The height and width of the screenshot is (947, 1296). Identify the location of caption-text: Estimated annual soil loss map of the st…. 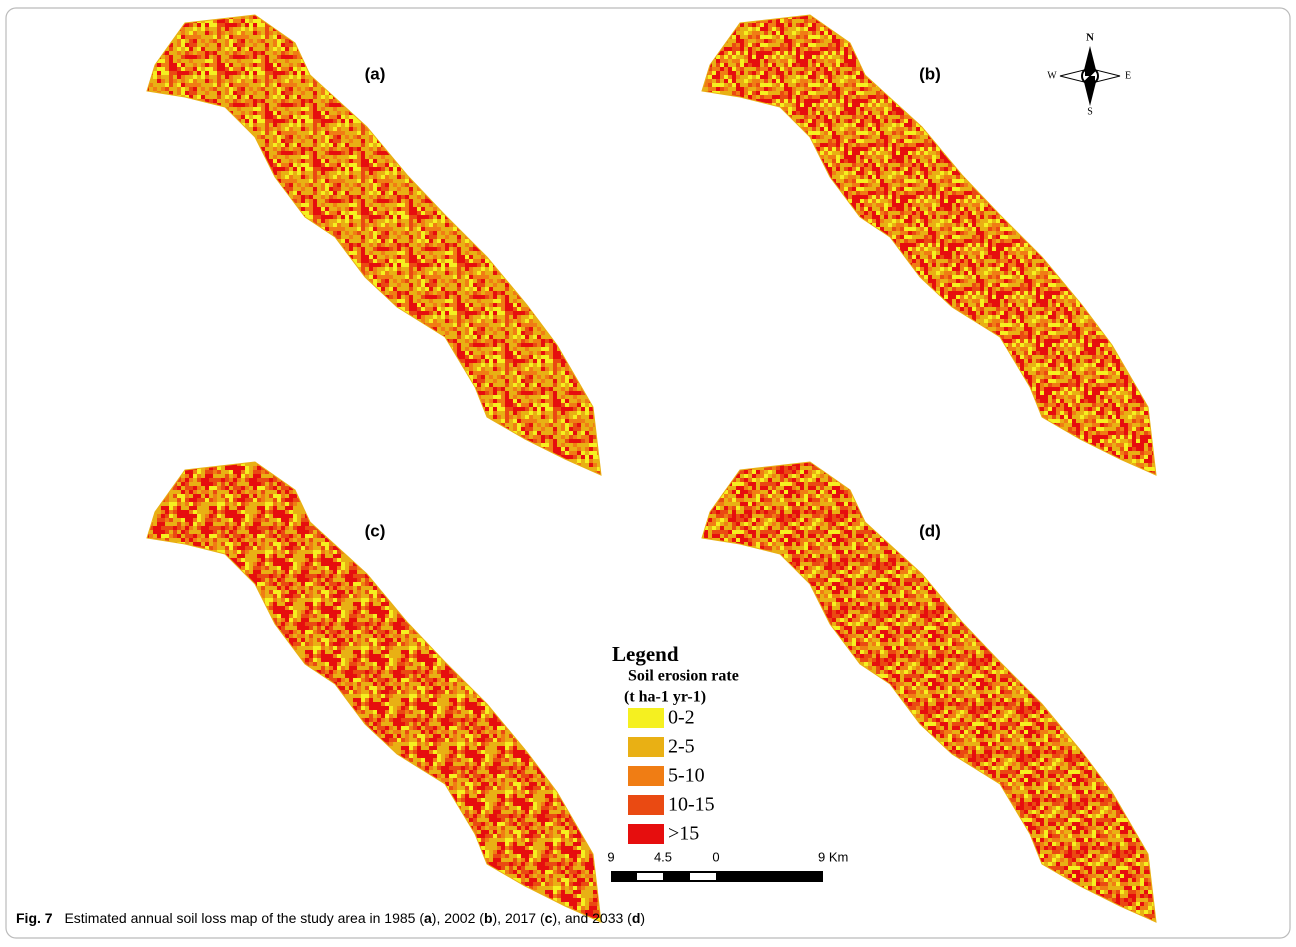
(244, 918).